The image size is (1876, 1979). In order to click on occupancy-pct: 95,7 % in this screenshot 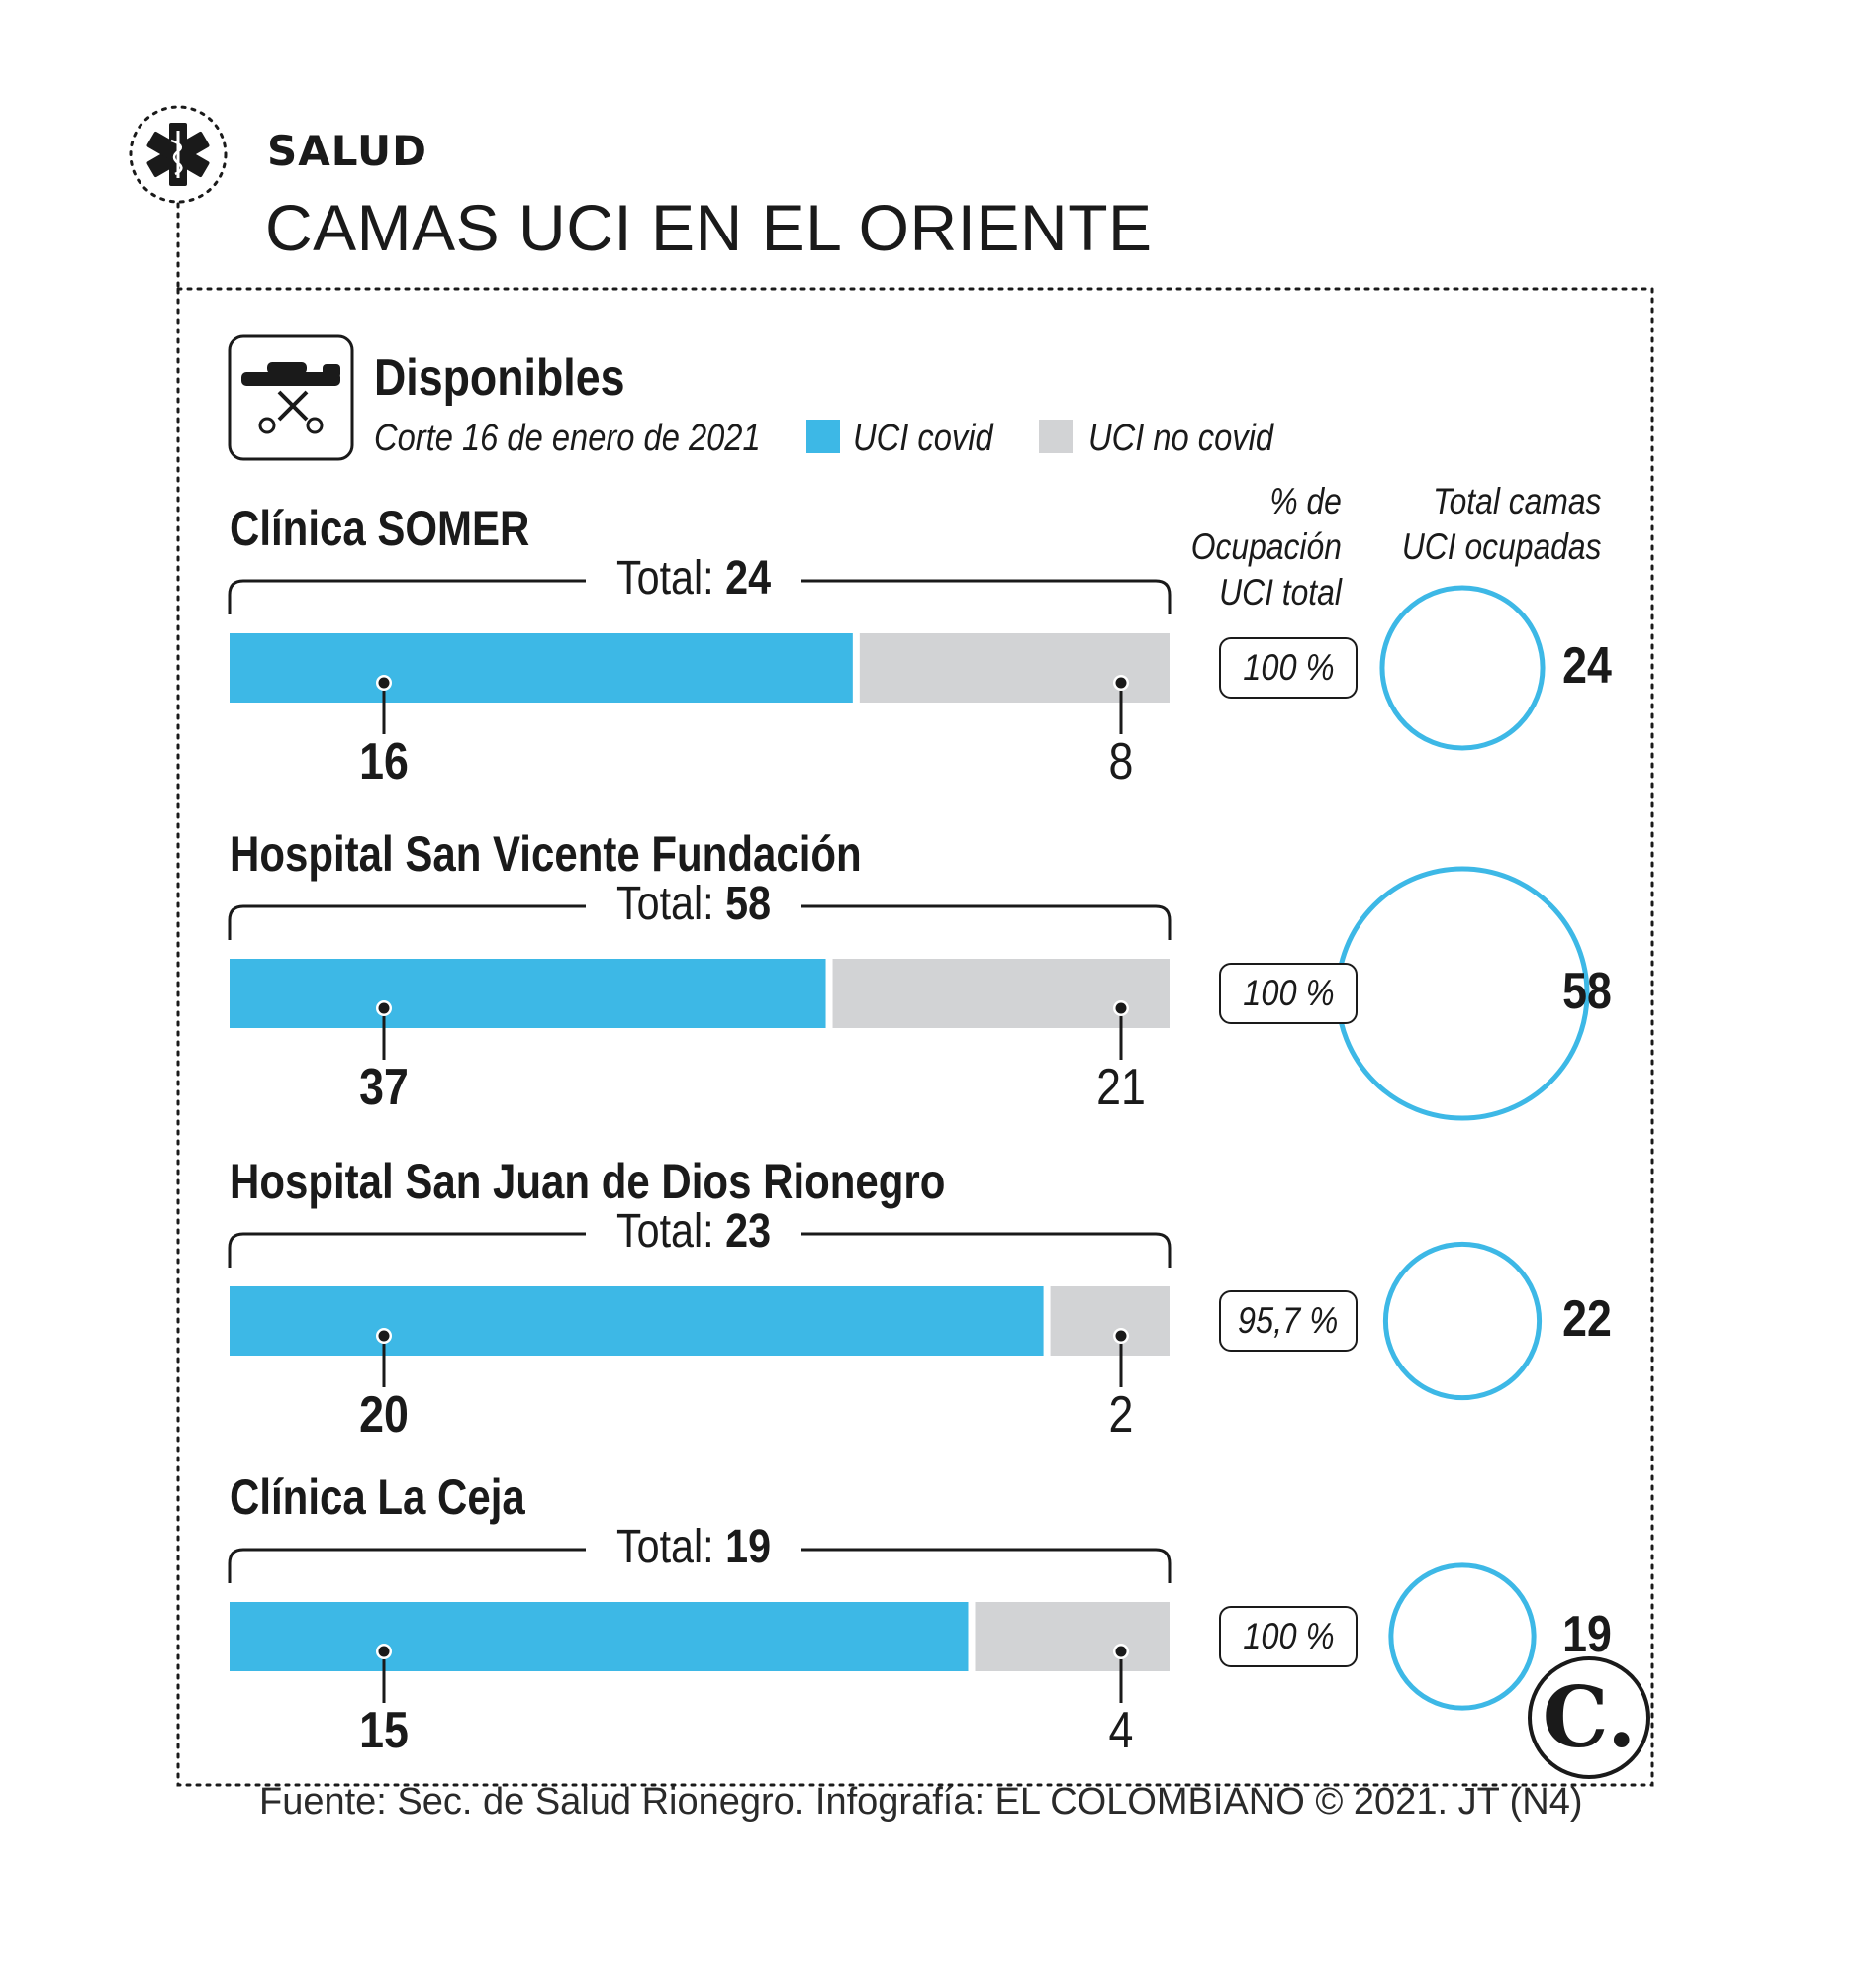, I will do `click(1288, 1321)`.